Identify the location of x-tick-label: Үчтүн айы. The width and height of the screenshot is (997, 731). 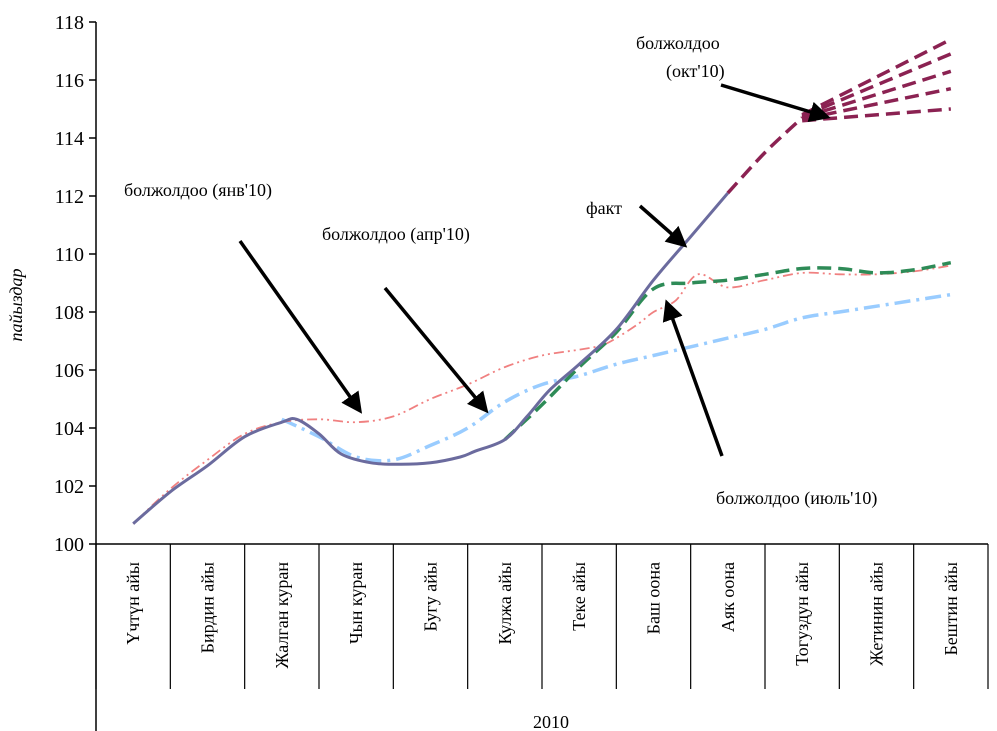
(133, 603).